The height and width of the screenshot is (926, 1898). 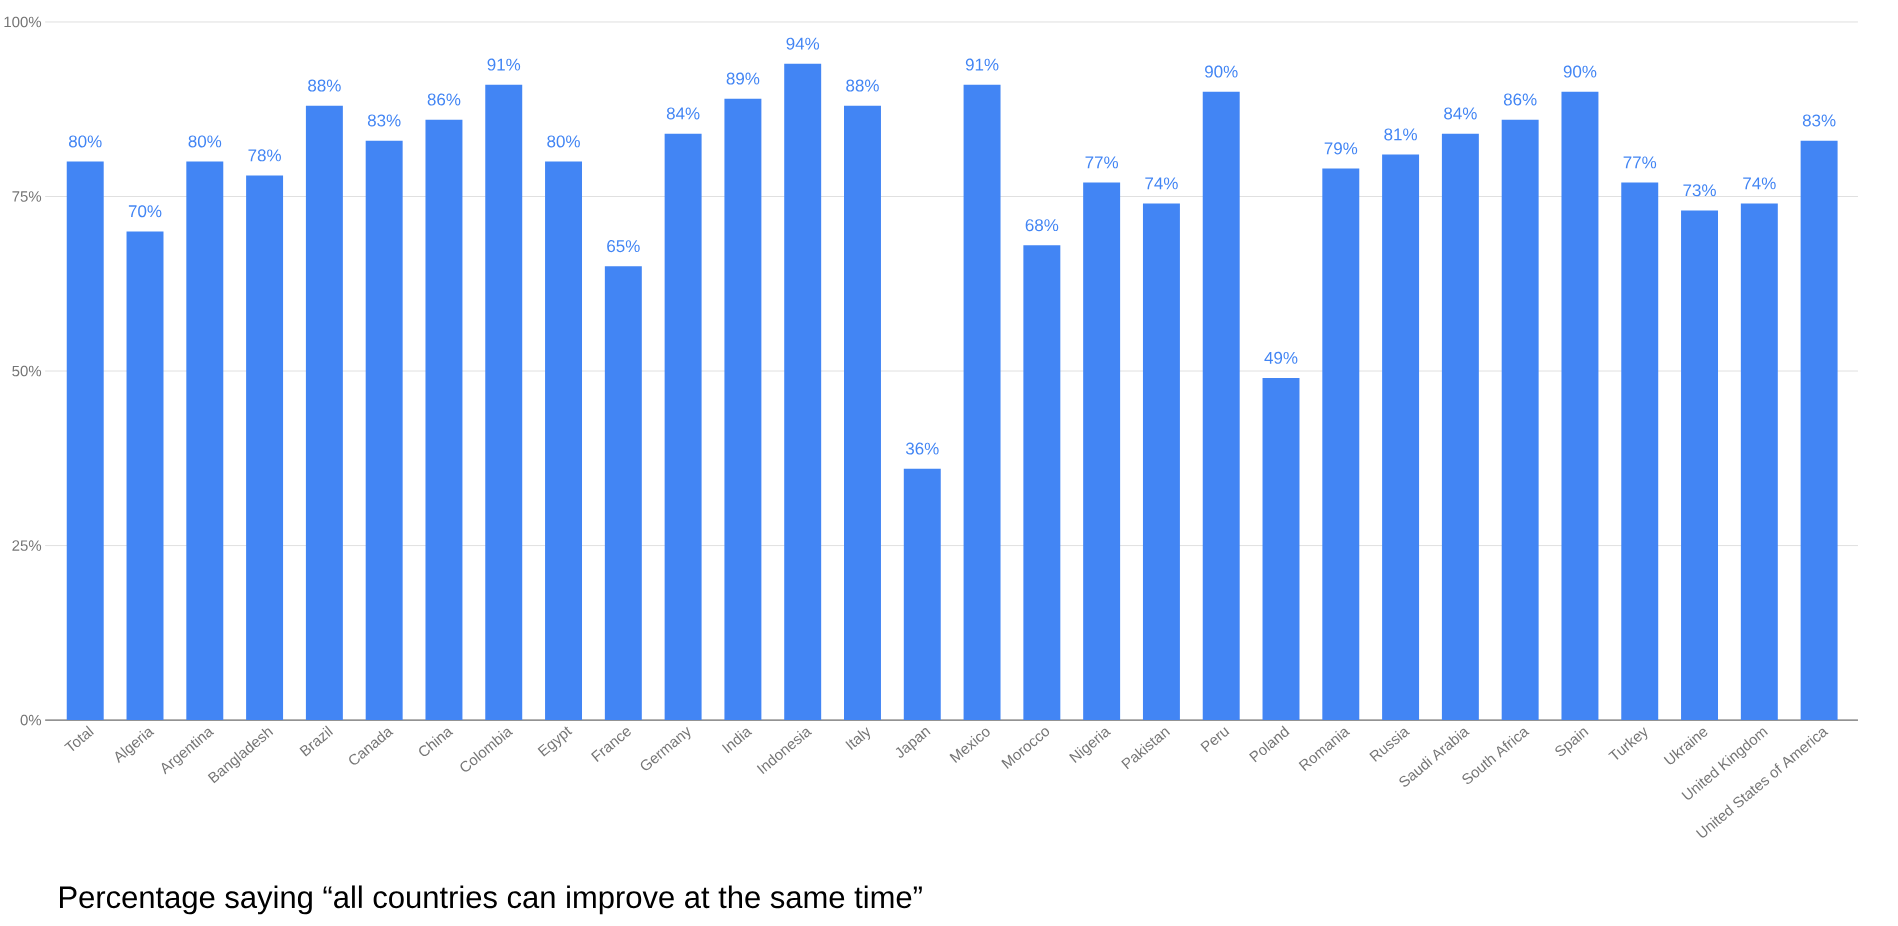 What do you see at coordinates (1215, 740) in the screenshot?
I see `x-tick-label: Peru` at bounding box center [1215, 740].